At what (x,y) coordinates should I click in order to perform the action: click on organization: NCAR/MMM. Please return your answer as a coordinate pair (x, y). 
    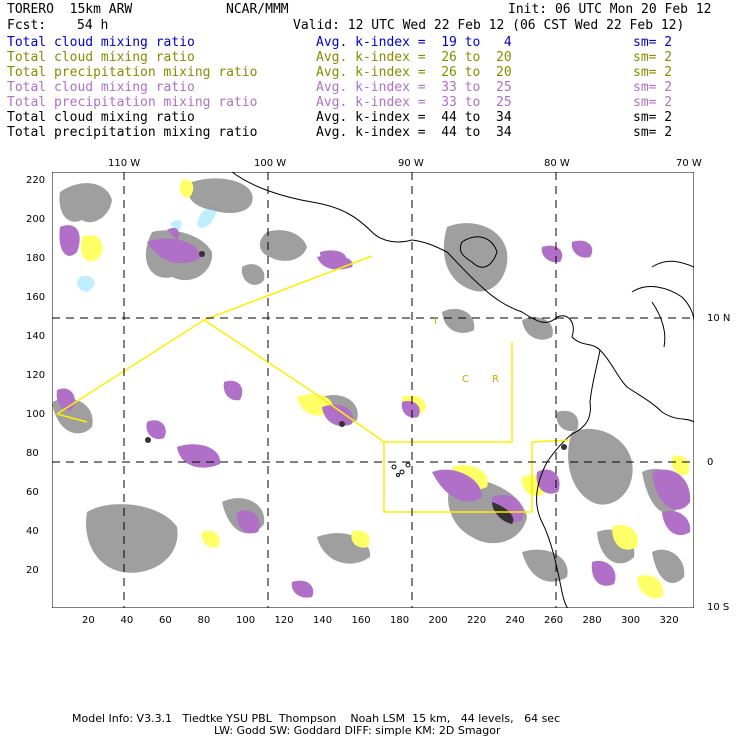
    Looking at the image, I should click on (257, 9).